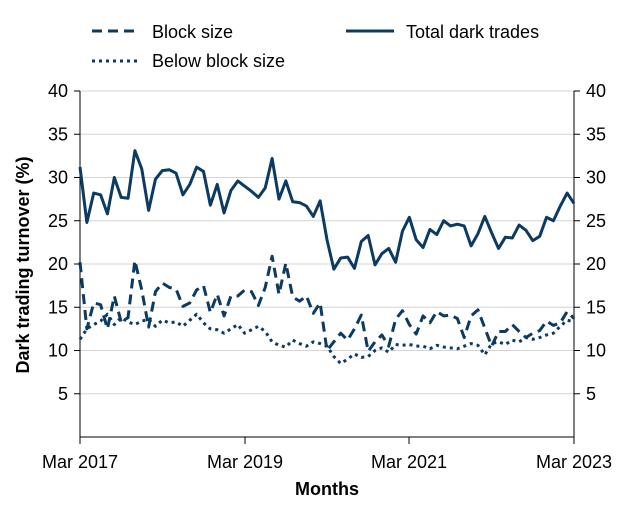  What do you see at coordinates (590, 242) in the screenshot?
I see `y-ticks-right: 5 10 15 20 25 30 35 40` at bounding box center [590, 242].